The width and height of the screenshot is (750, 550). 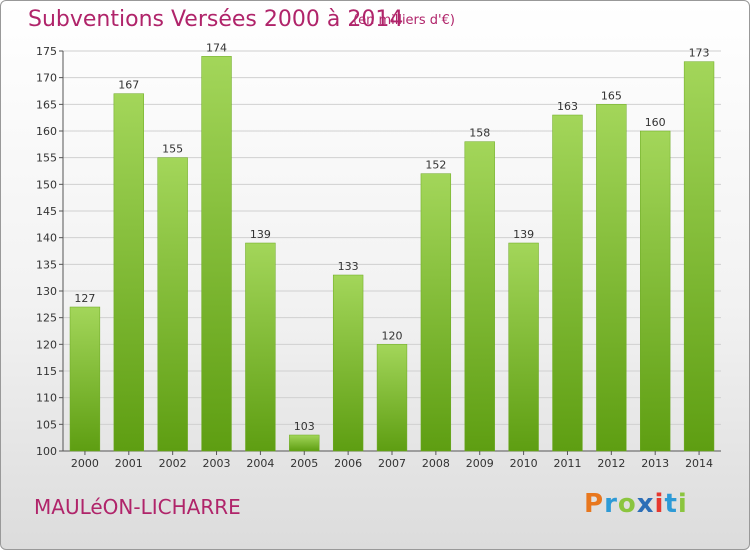 What do you see at coordinates (46, 264) in the screenshot?
I see `y-tick-label: 135` at bounding box center [46, 264].